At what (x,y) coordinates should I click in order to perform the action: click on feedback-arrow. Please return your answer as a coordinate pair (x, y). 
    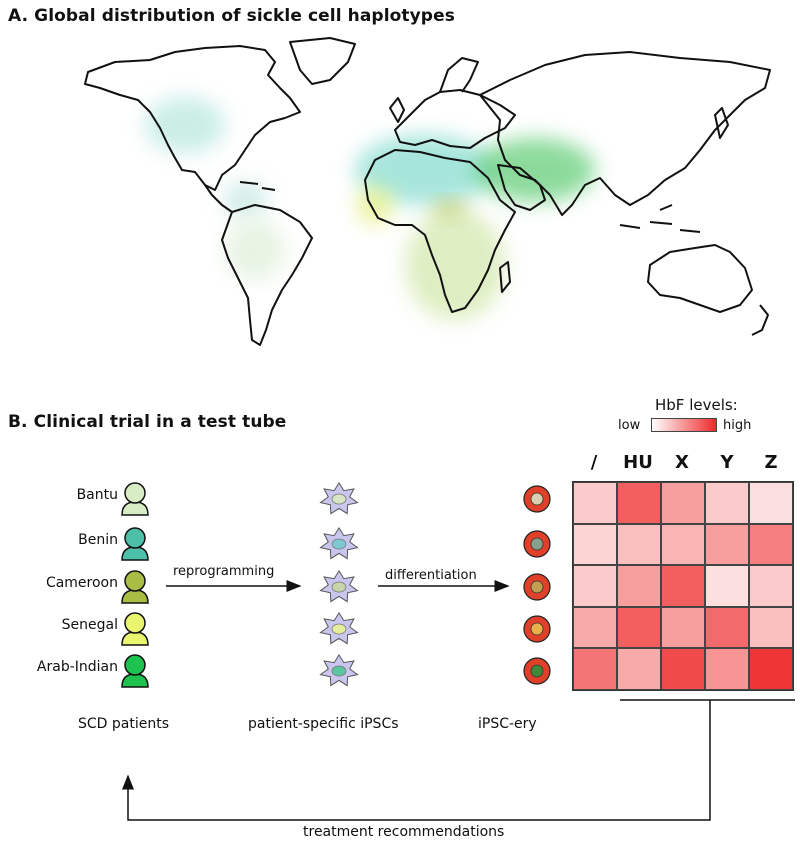
    Looking at the image, I should click on (416, 760).